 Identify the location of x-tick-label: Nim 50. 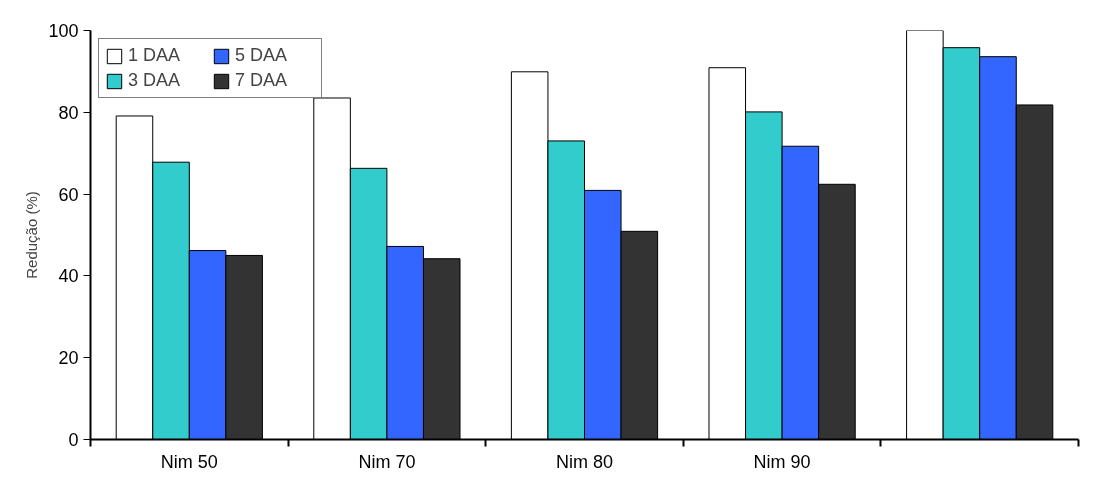
(189, 461).